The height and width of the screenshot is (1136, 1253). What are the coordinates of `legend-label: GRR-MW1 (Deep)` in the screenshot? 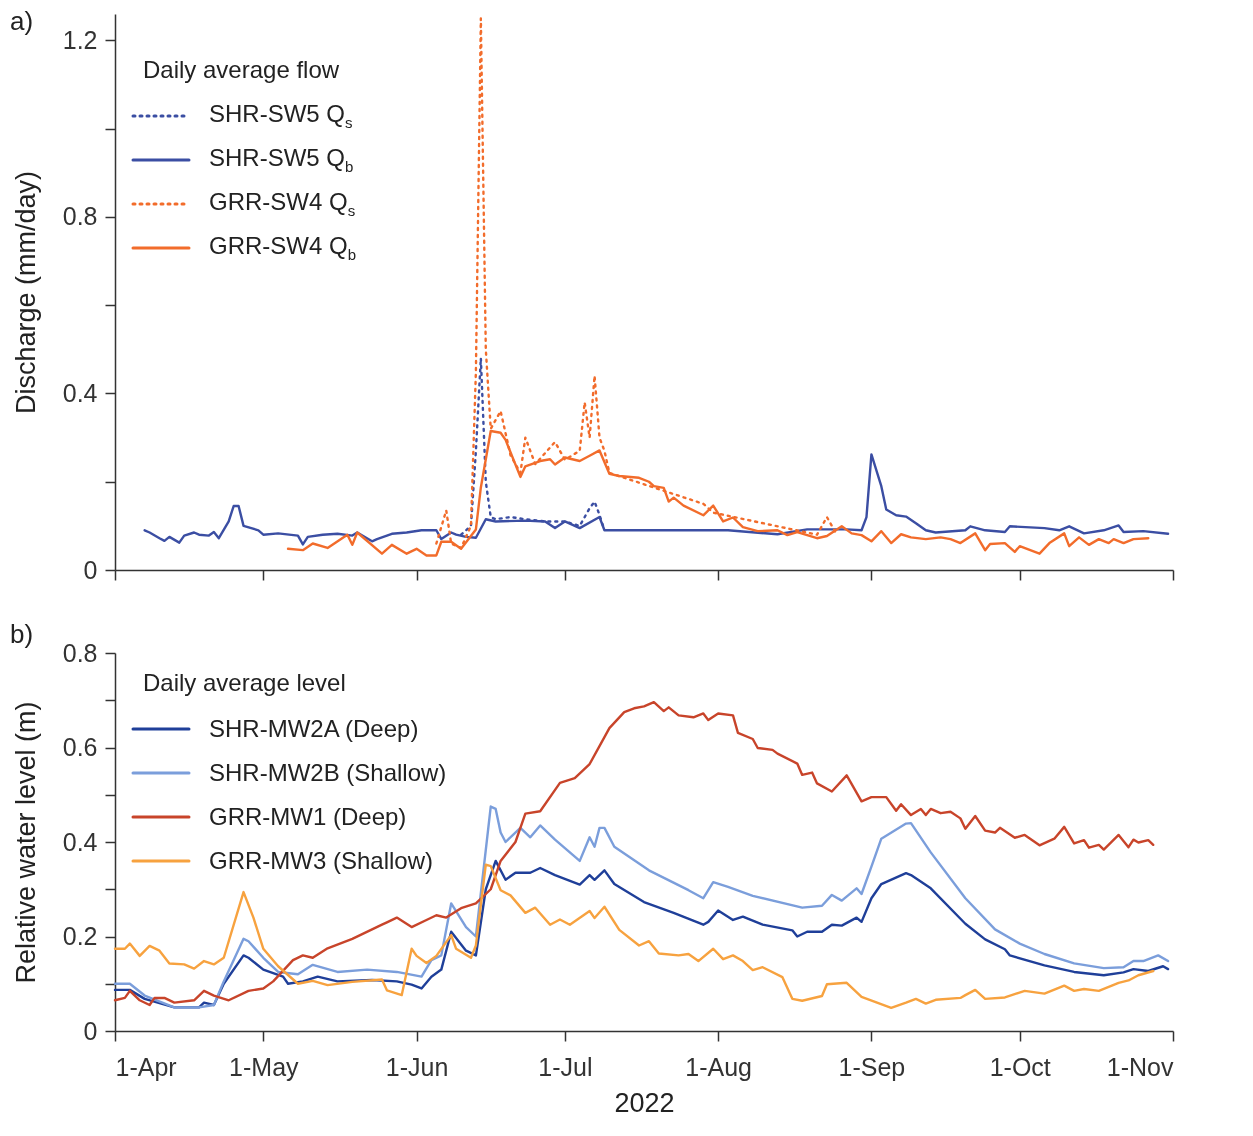 It's located at (308, 816).